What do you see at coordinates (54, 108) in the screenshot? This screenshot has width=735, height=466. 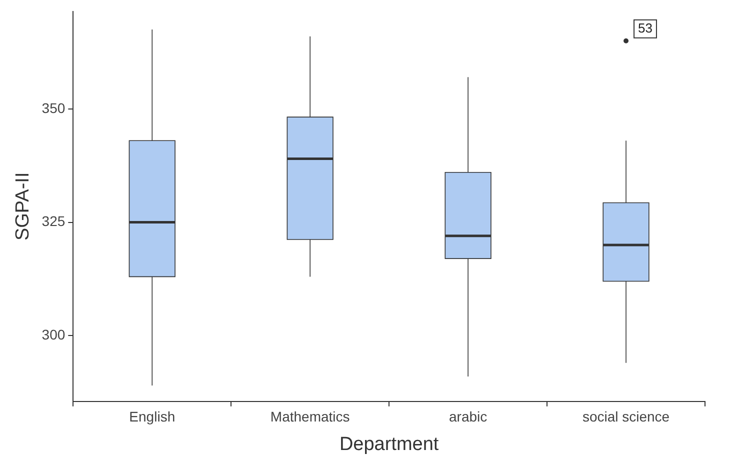 I see `y-tick-label: 350` at bounding box center [54, 108].